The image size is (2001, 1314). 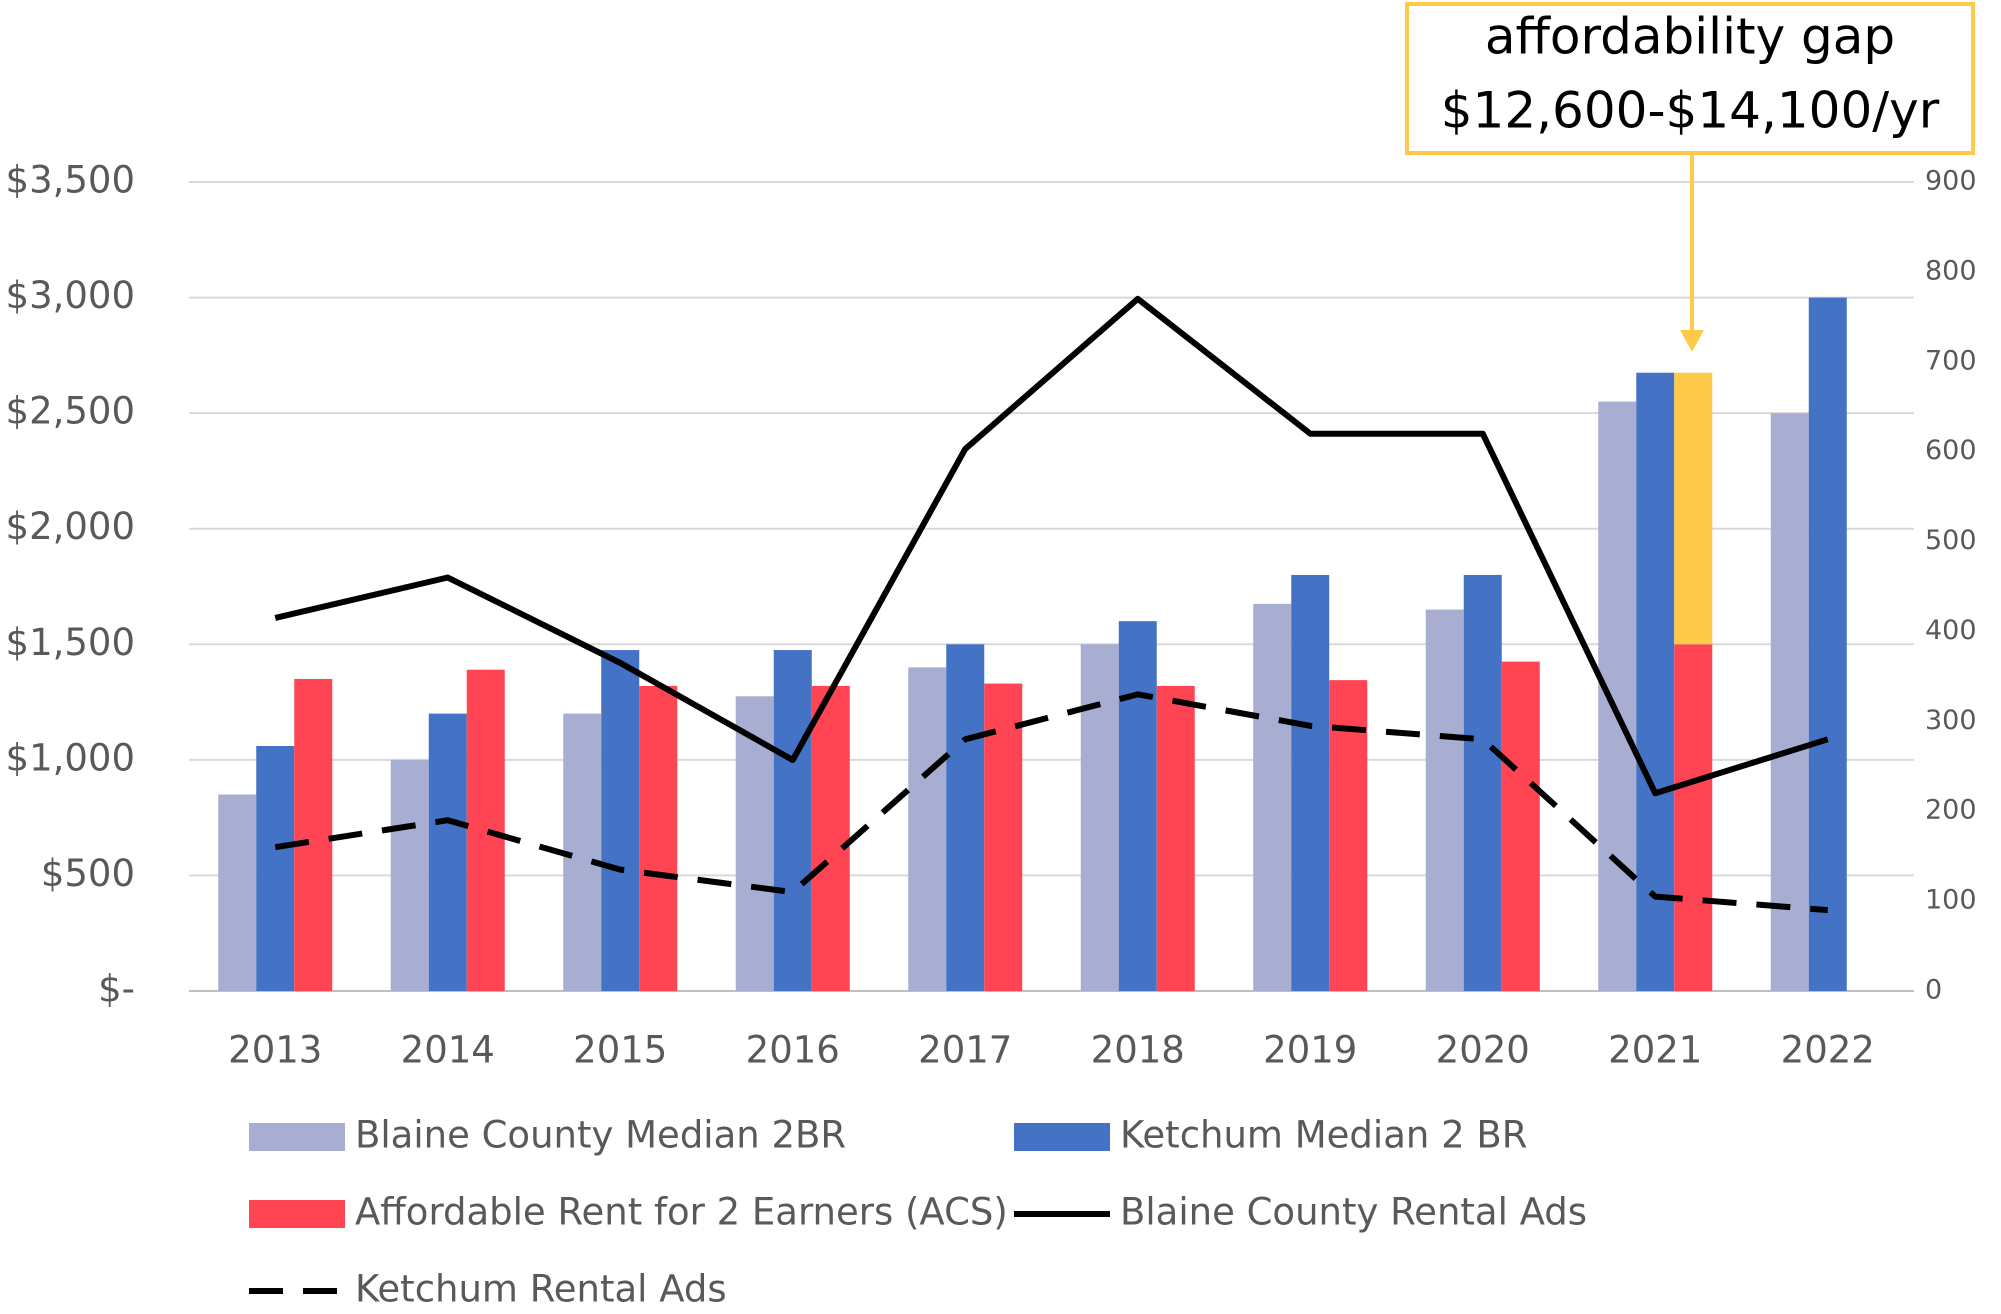 I want to click on x-tick-label: 2014, so click(x=448, y=1050).